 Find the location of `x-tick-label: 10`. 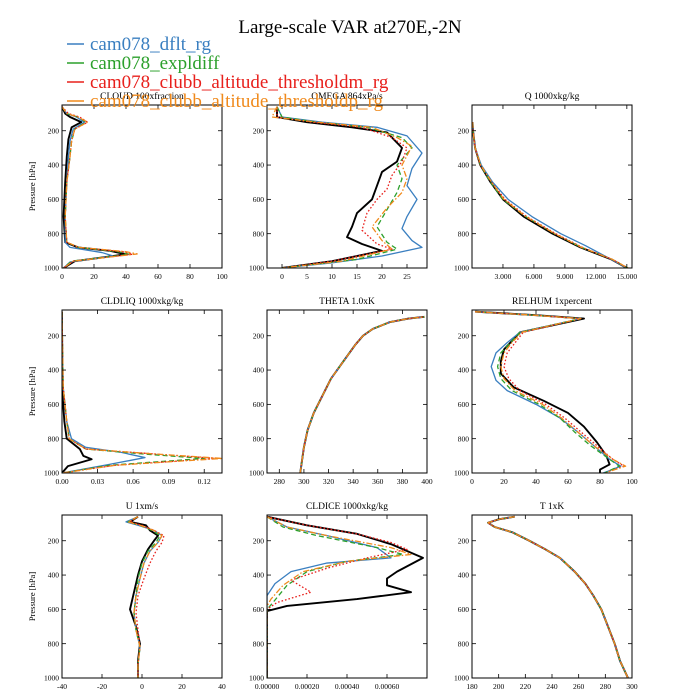

x-tick-label: 10 is located at coordinates (332, 276).